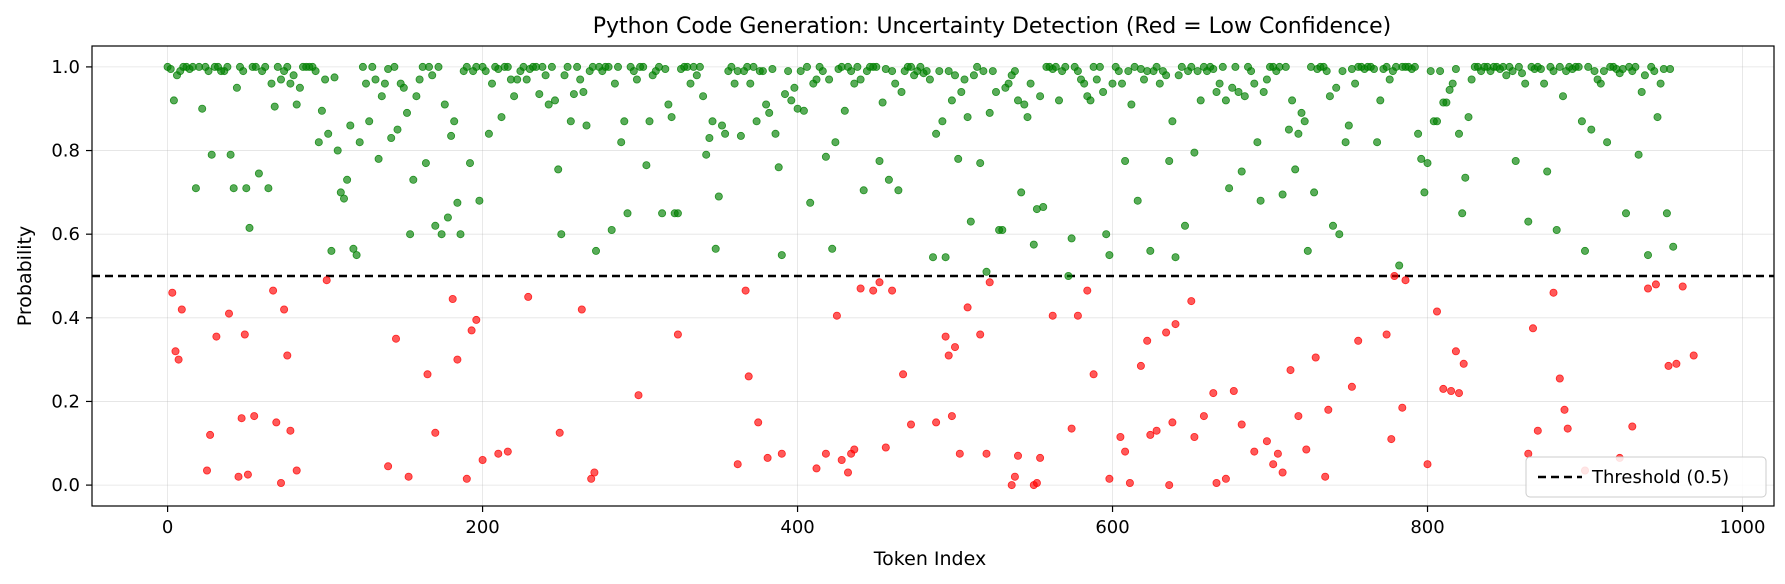  What do you see at coordinates (65, 151) in the screenshot?
I see `y-tick-label: 0.8` at bounding box center [65, 151].